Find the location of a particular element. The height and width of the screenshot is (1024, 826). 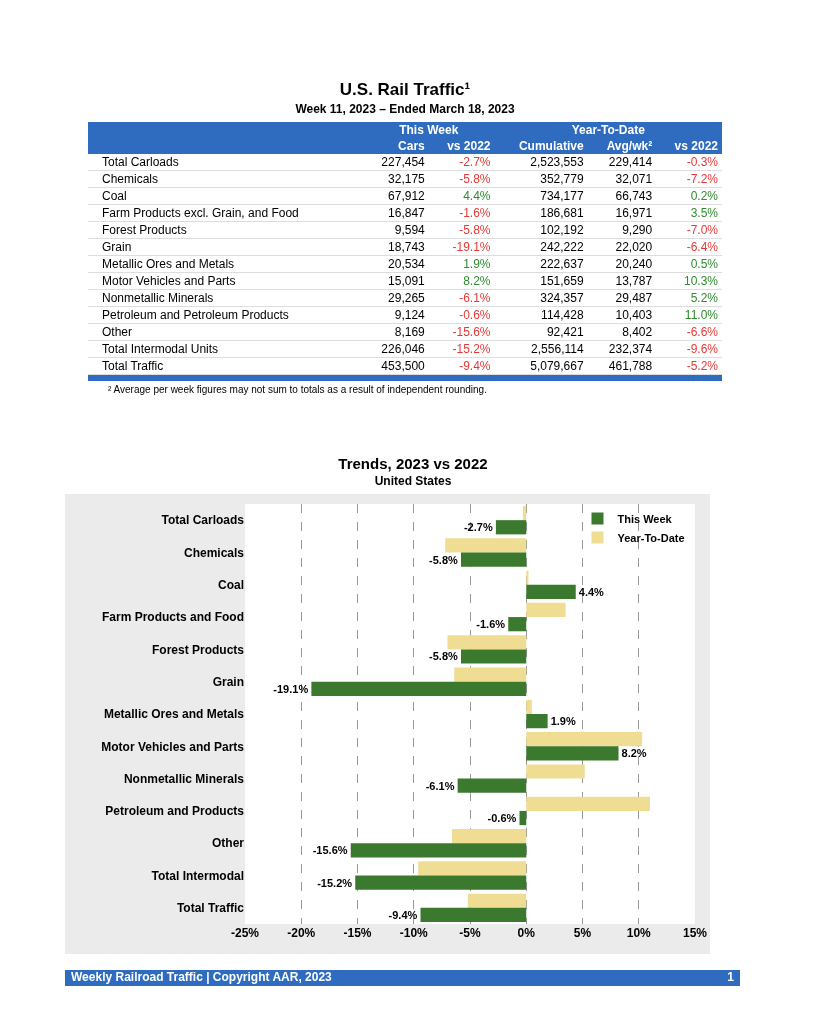

y-tick-label: Total Carloads is located at coordinates (203, 520).